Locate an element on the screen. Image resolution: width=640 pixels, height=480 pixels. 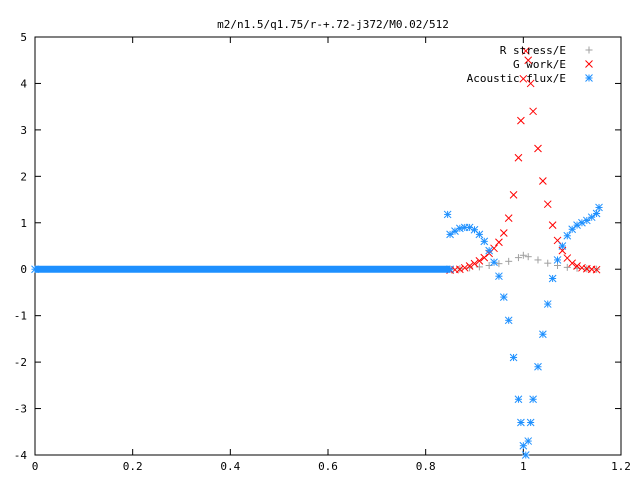
legend-label: G work/E is located at coordinates (539, 64).